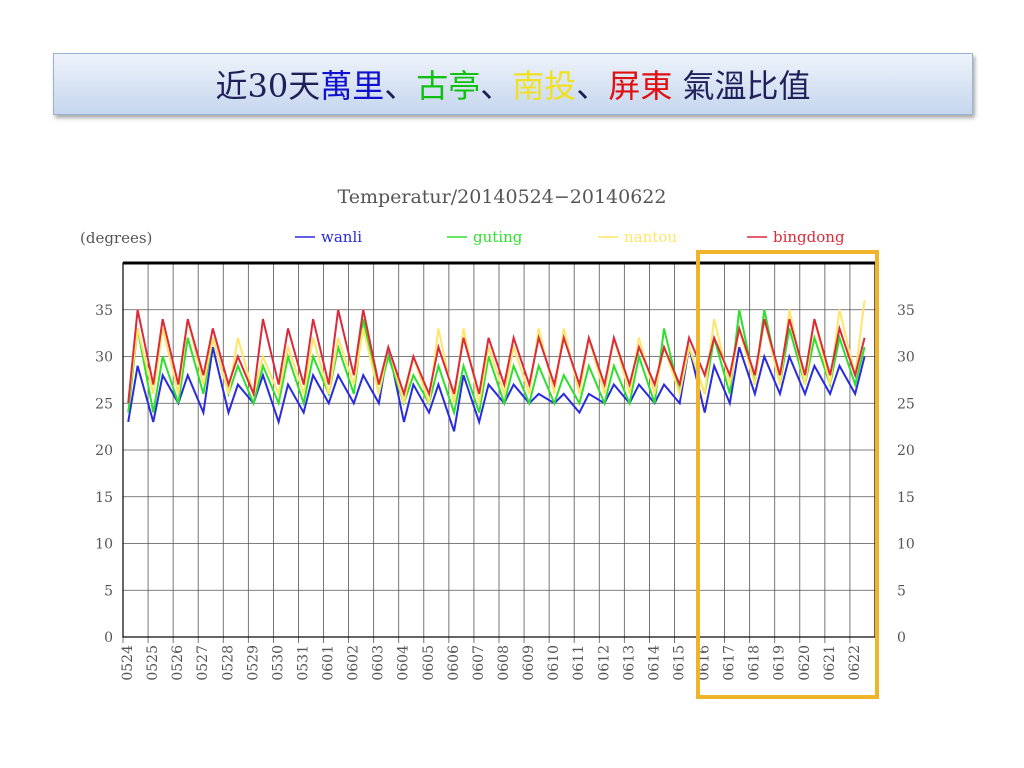  I want to click on x-tick-label: 0605, so click(429, 663).